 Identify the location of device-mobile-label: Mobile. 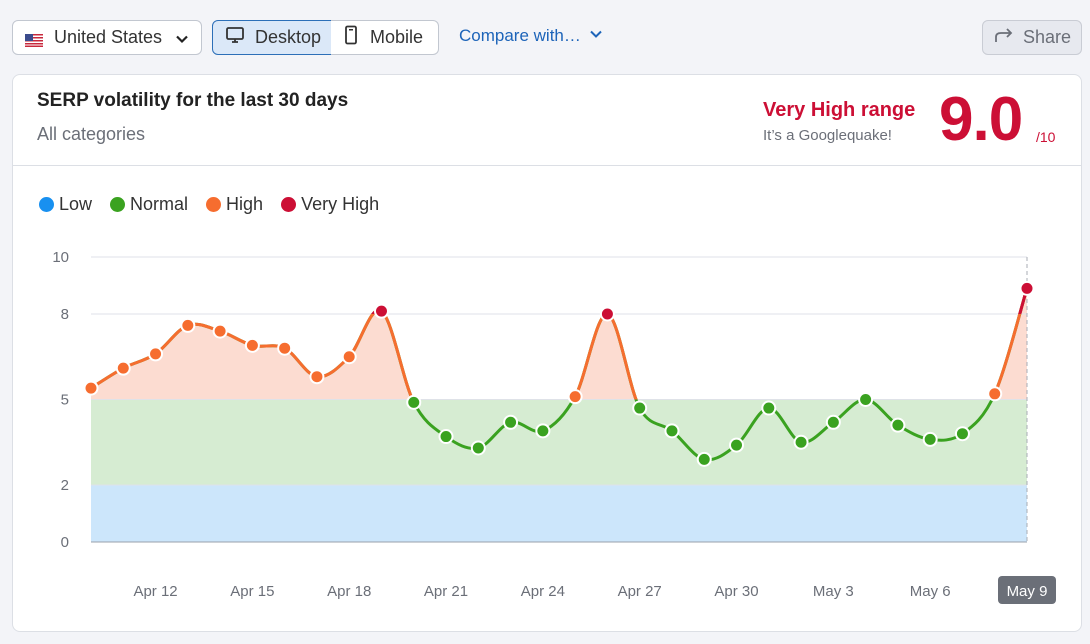
(397, 37).